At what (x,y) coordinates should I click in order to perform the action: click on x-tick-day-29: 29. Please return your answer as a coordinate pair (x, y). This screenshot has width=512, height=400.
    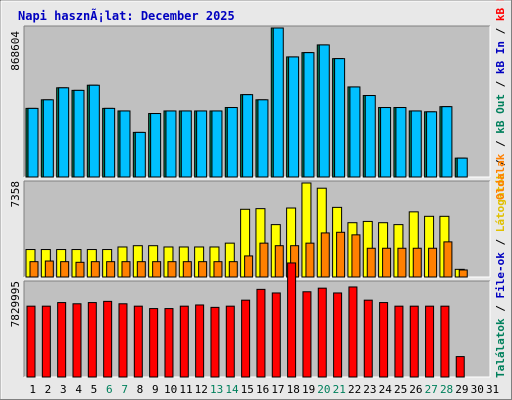
    Looking at the image, I should click on (461, 389).